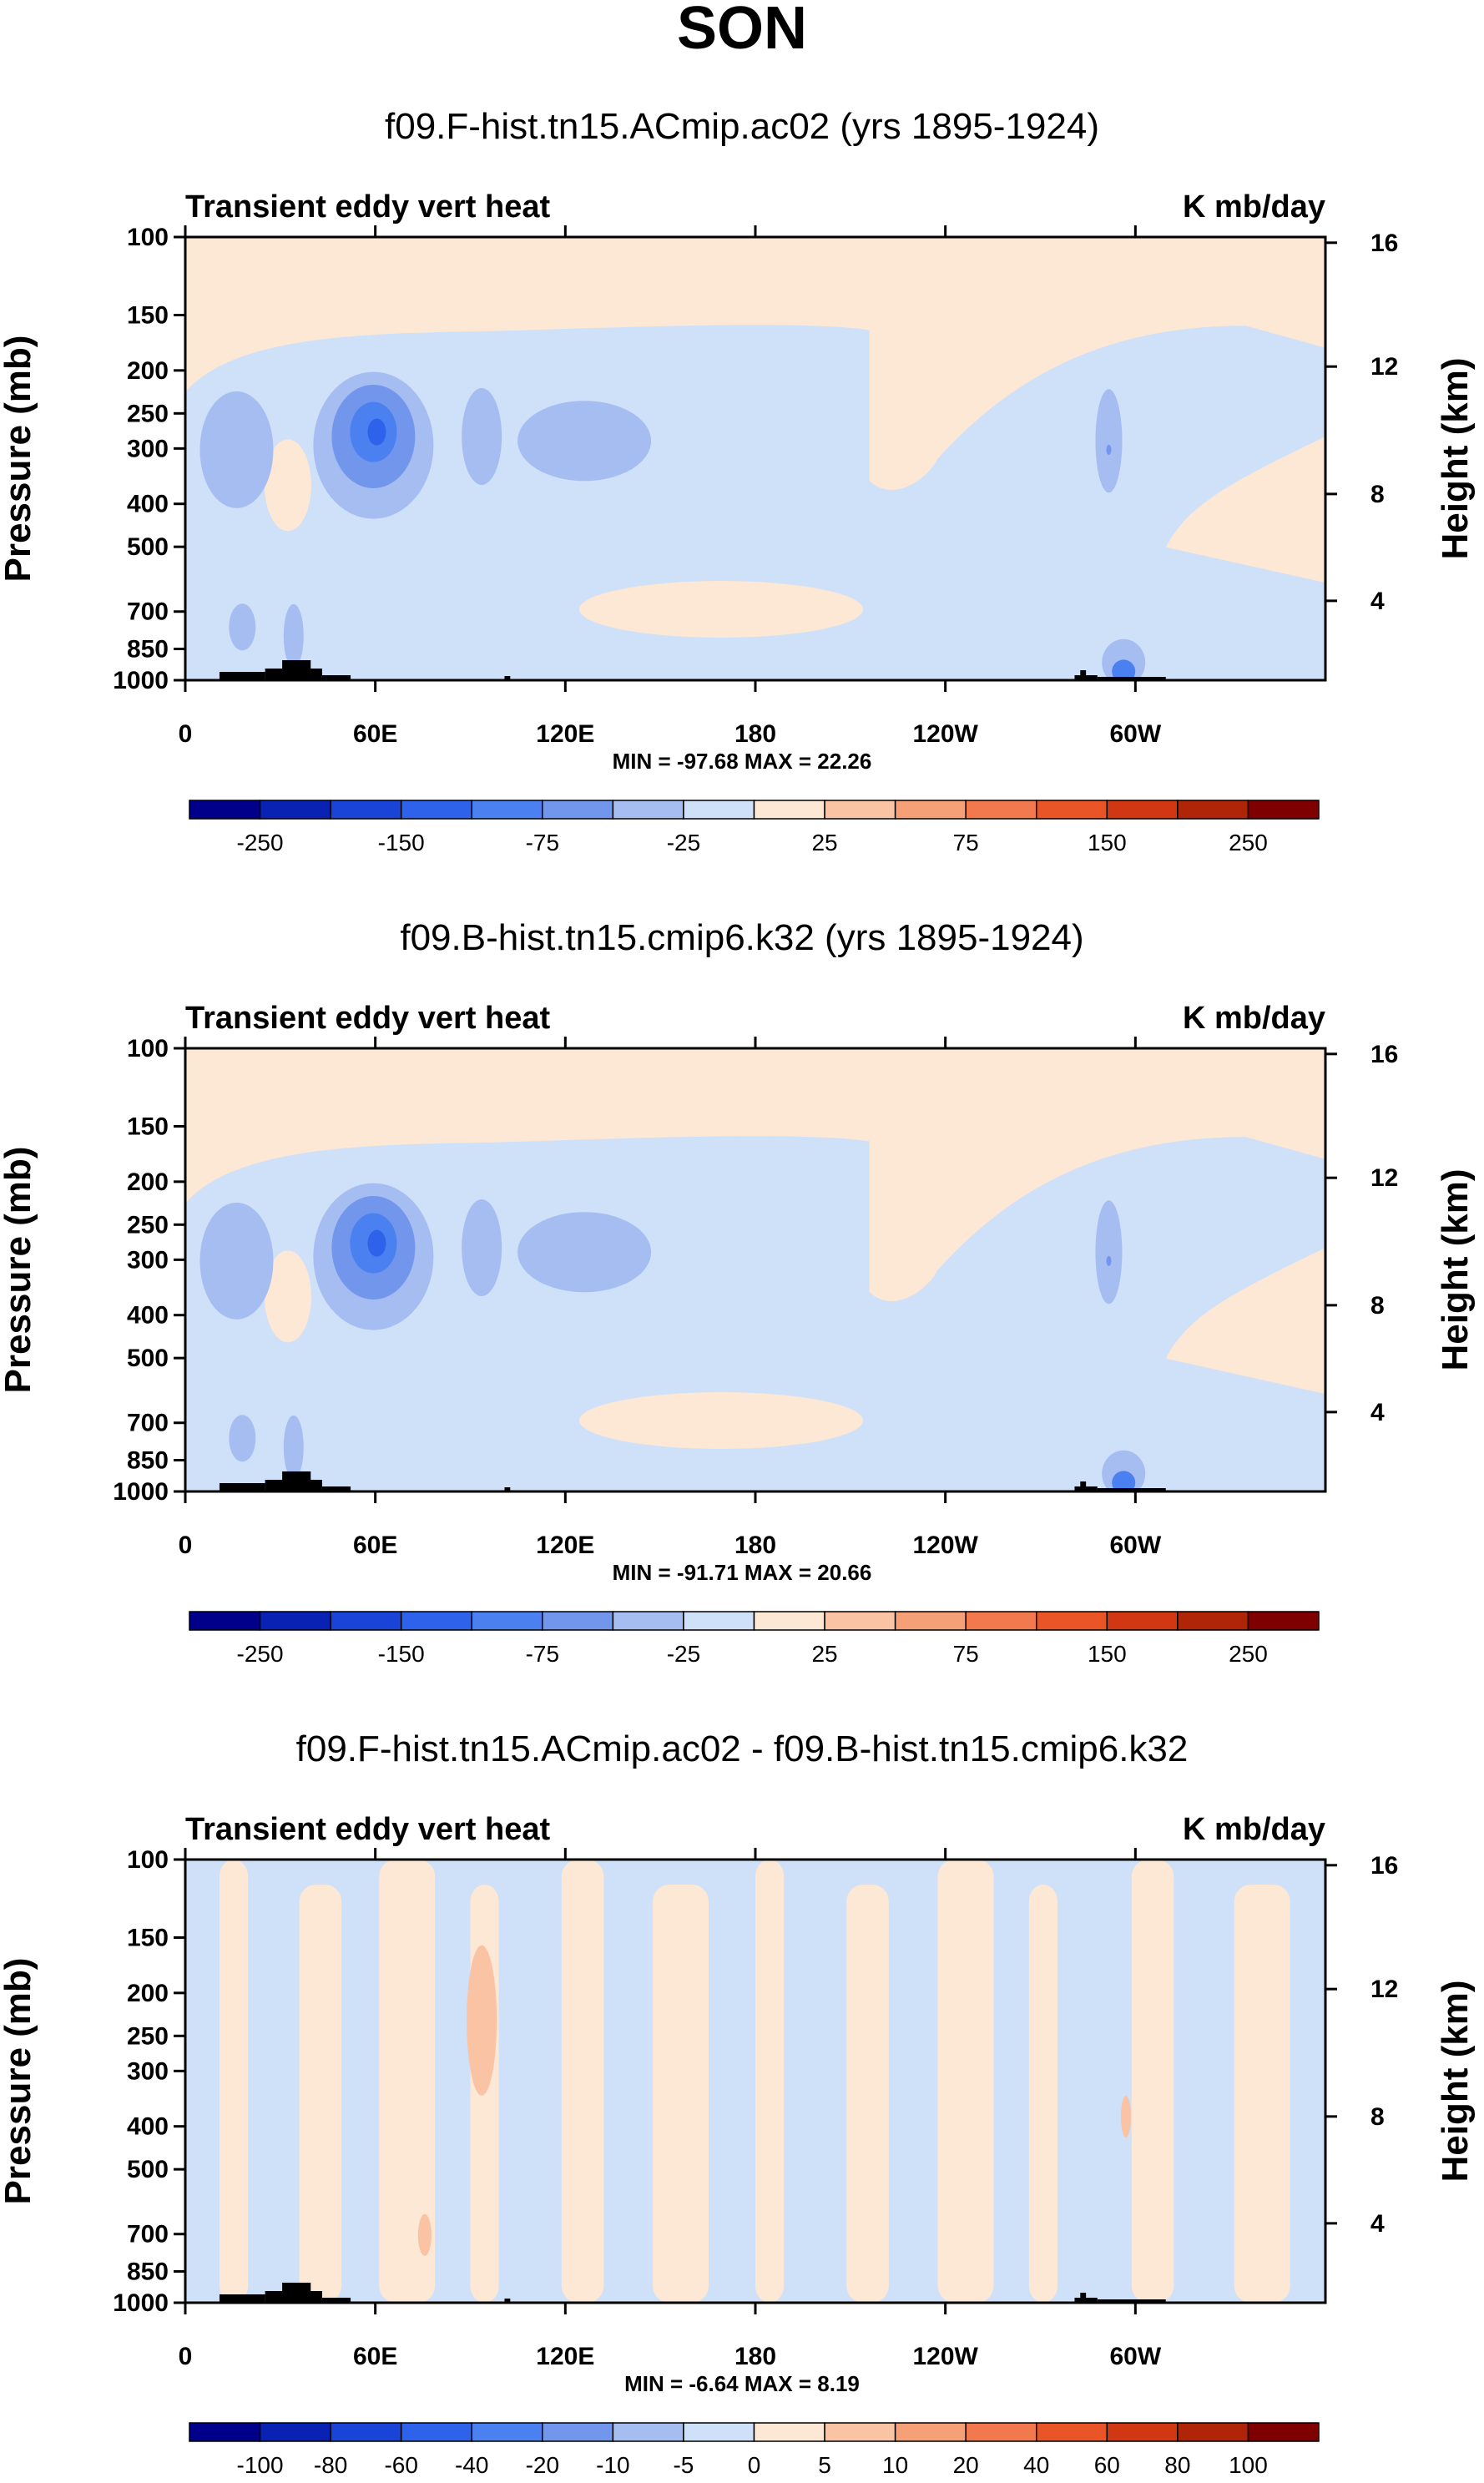  I want to click on x-tick-label: 120E, so click(565, 2357).